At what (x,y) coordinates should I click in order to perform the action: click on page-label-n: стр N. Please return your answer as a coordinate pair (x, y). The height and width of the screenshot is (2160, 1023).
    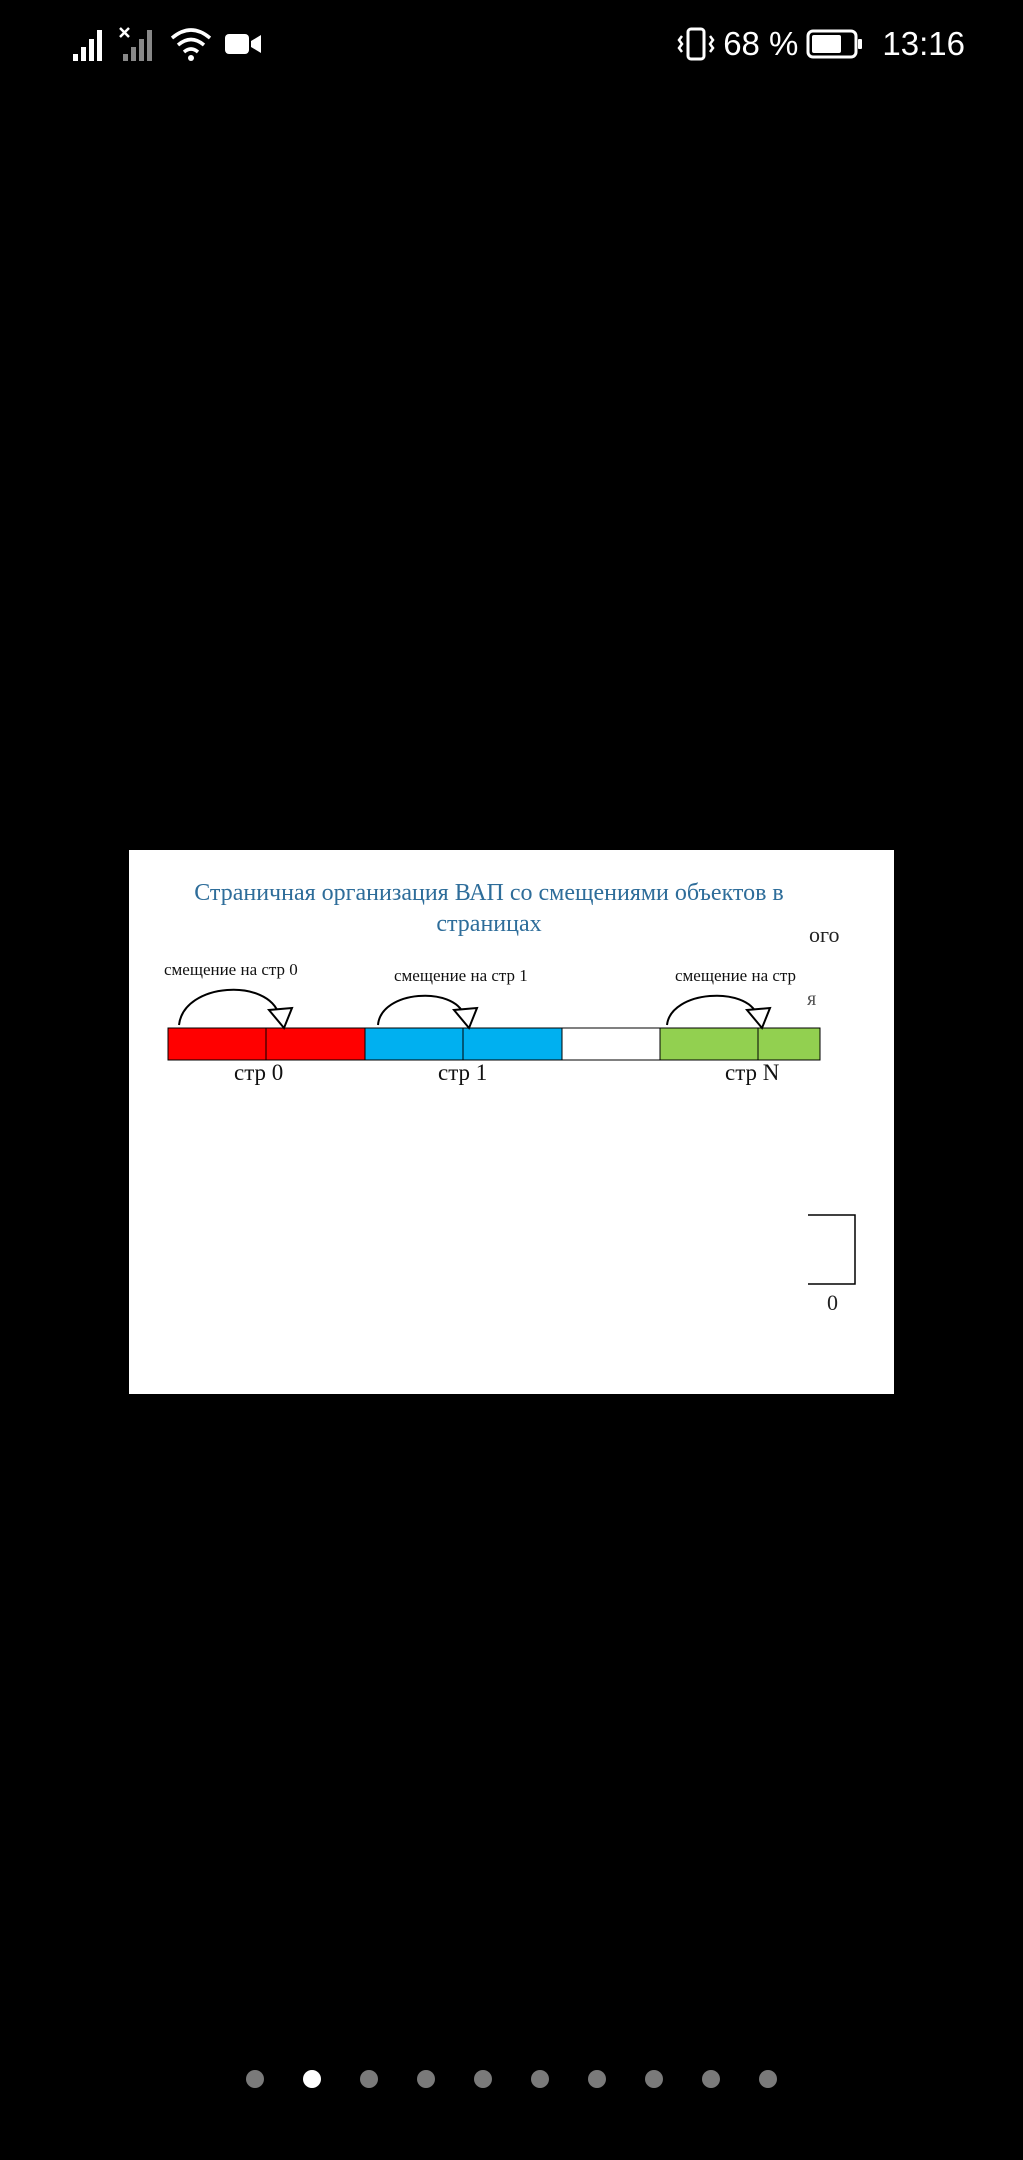
    Looking at the image, I should click on (752, 1072).